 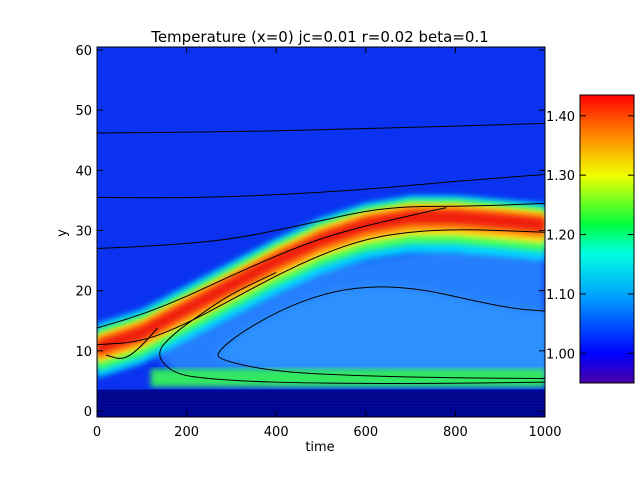 I want to click on contour-outer-lower-loop, so click(x=352, y=328).